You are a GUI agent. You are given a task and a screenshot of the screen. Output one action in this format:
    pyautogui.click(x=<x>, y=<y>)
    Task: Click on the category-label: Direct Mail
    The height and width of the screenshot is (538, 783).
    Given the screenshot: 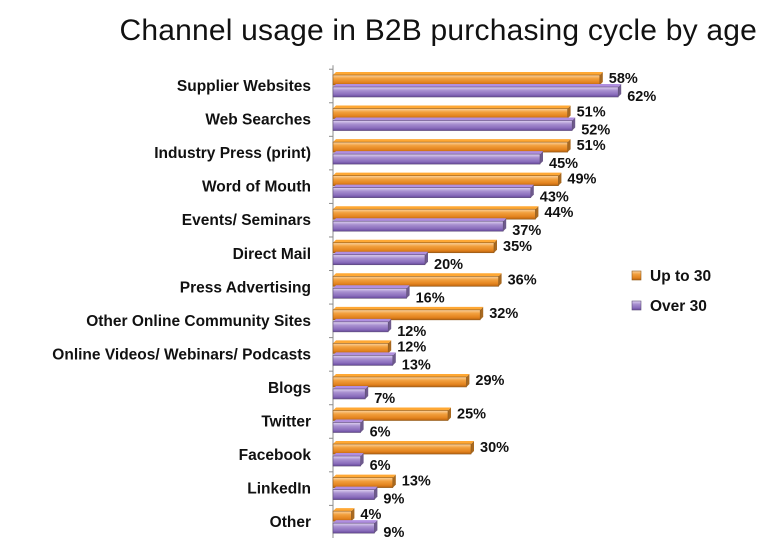 What is the action you would take?
    pyautogui.click(x=272, y=254)
    